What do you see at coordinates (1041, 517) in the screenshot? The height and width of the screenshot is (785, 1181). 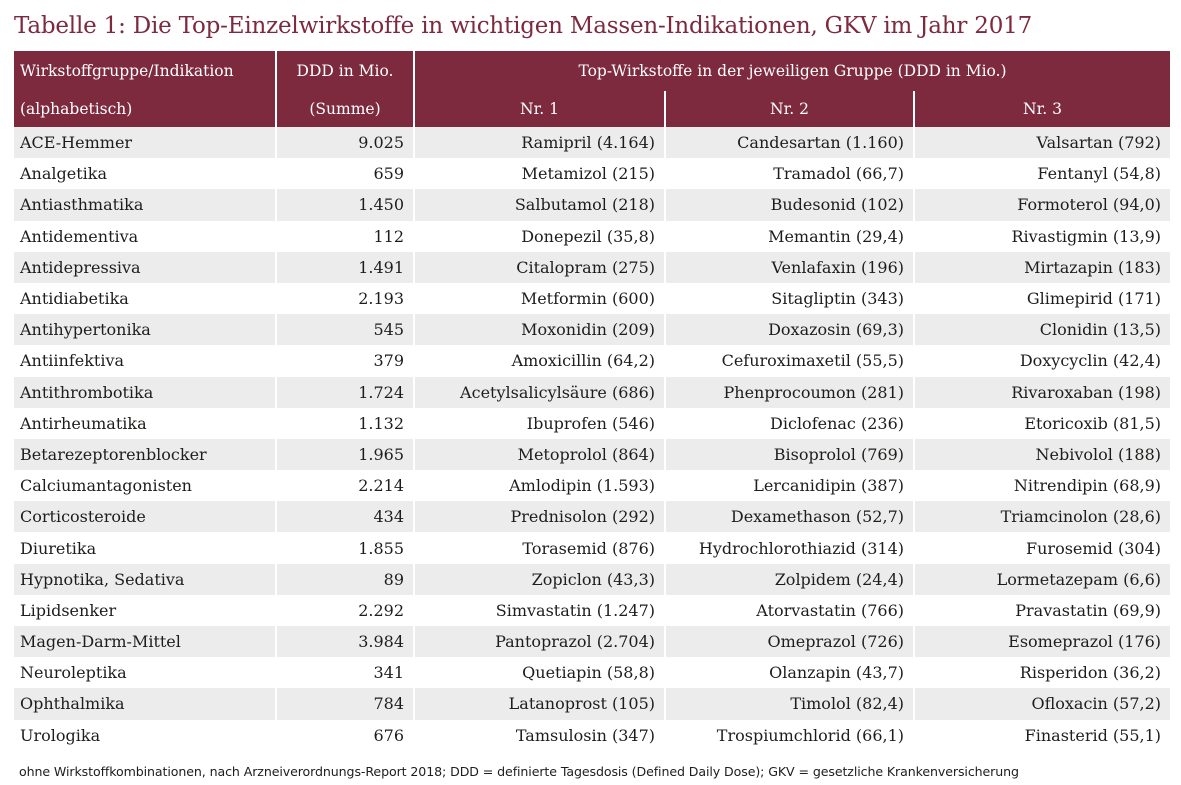 I see `cell-nr3: Triamcinolon (28,6)` at bounding box center [1041, 517].